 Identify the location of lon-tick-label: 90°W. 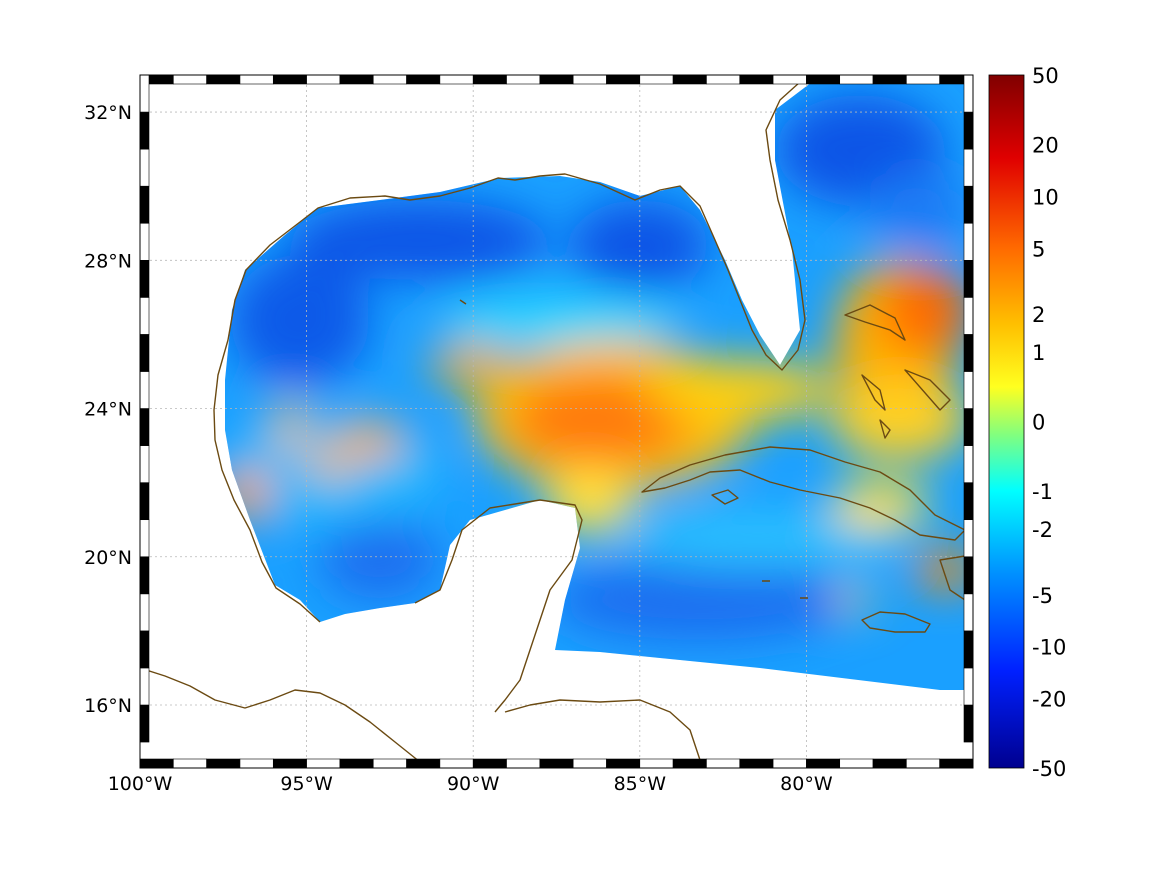
(473, 784).